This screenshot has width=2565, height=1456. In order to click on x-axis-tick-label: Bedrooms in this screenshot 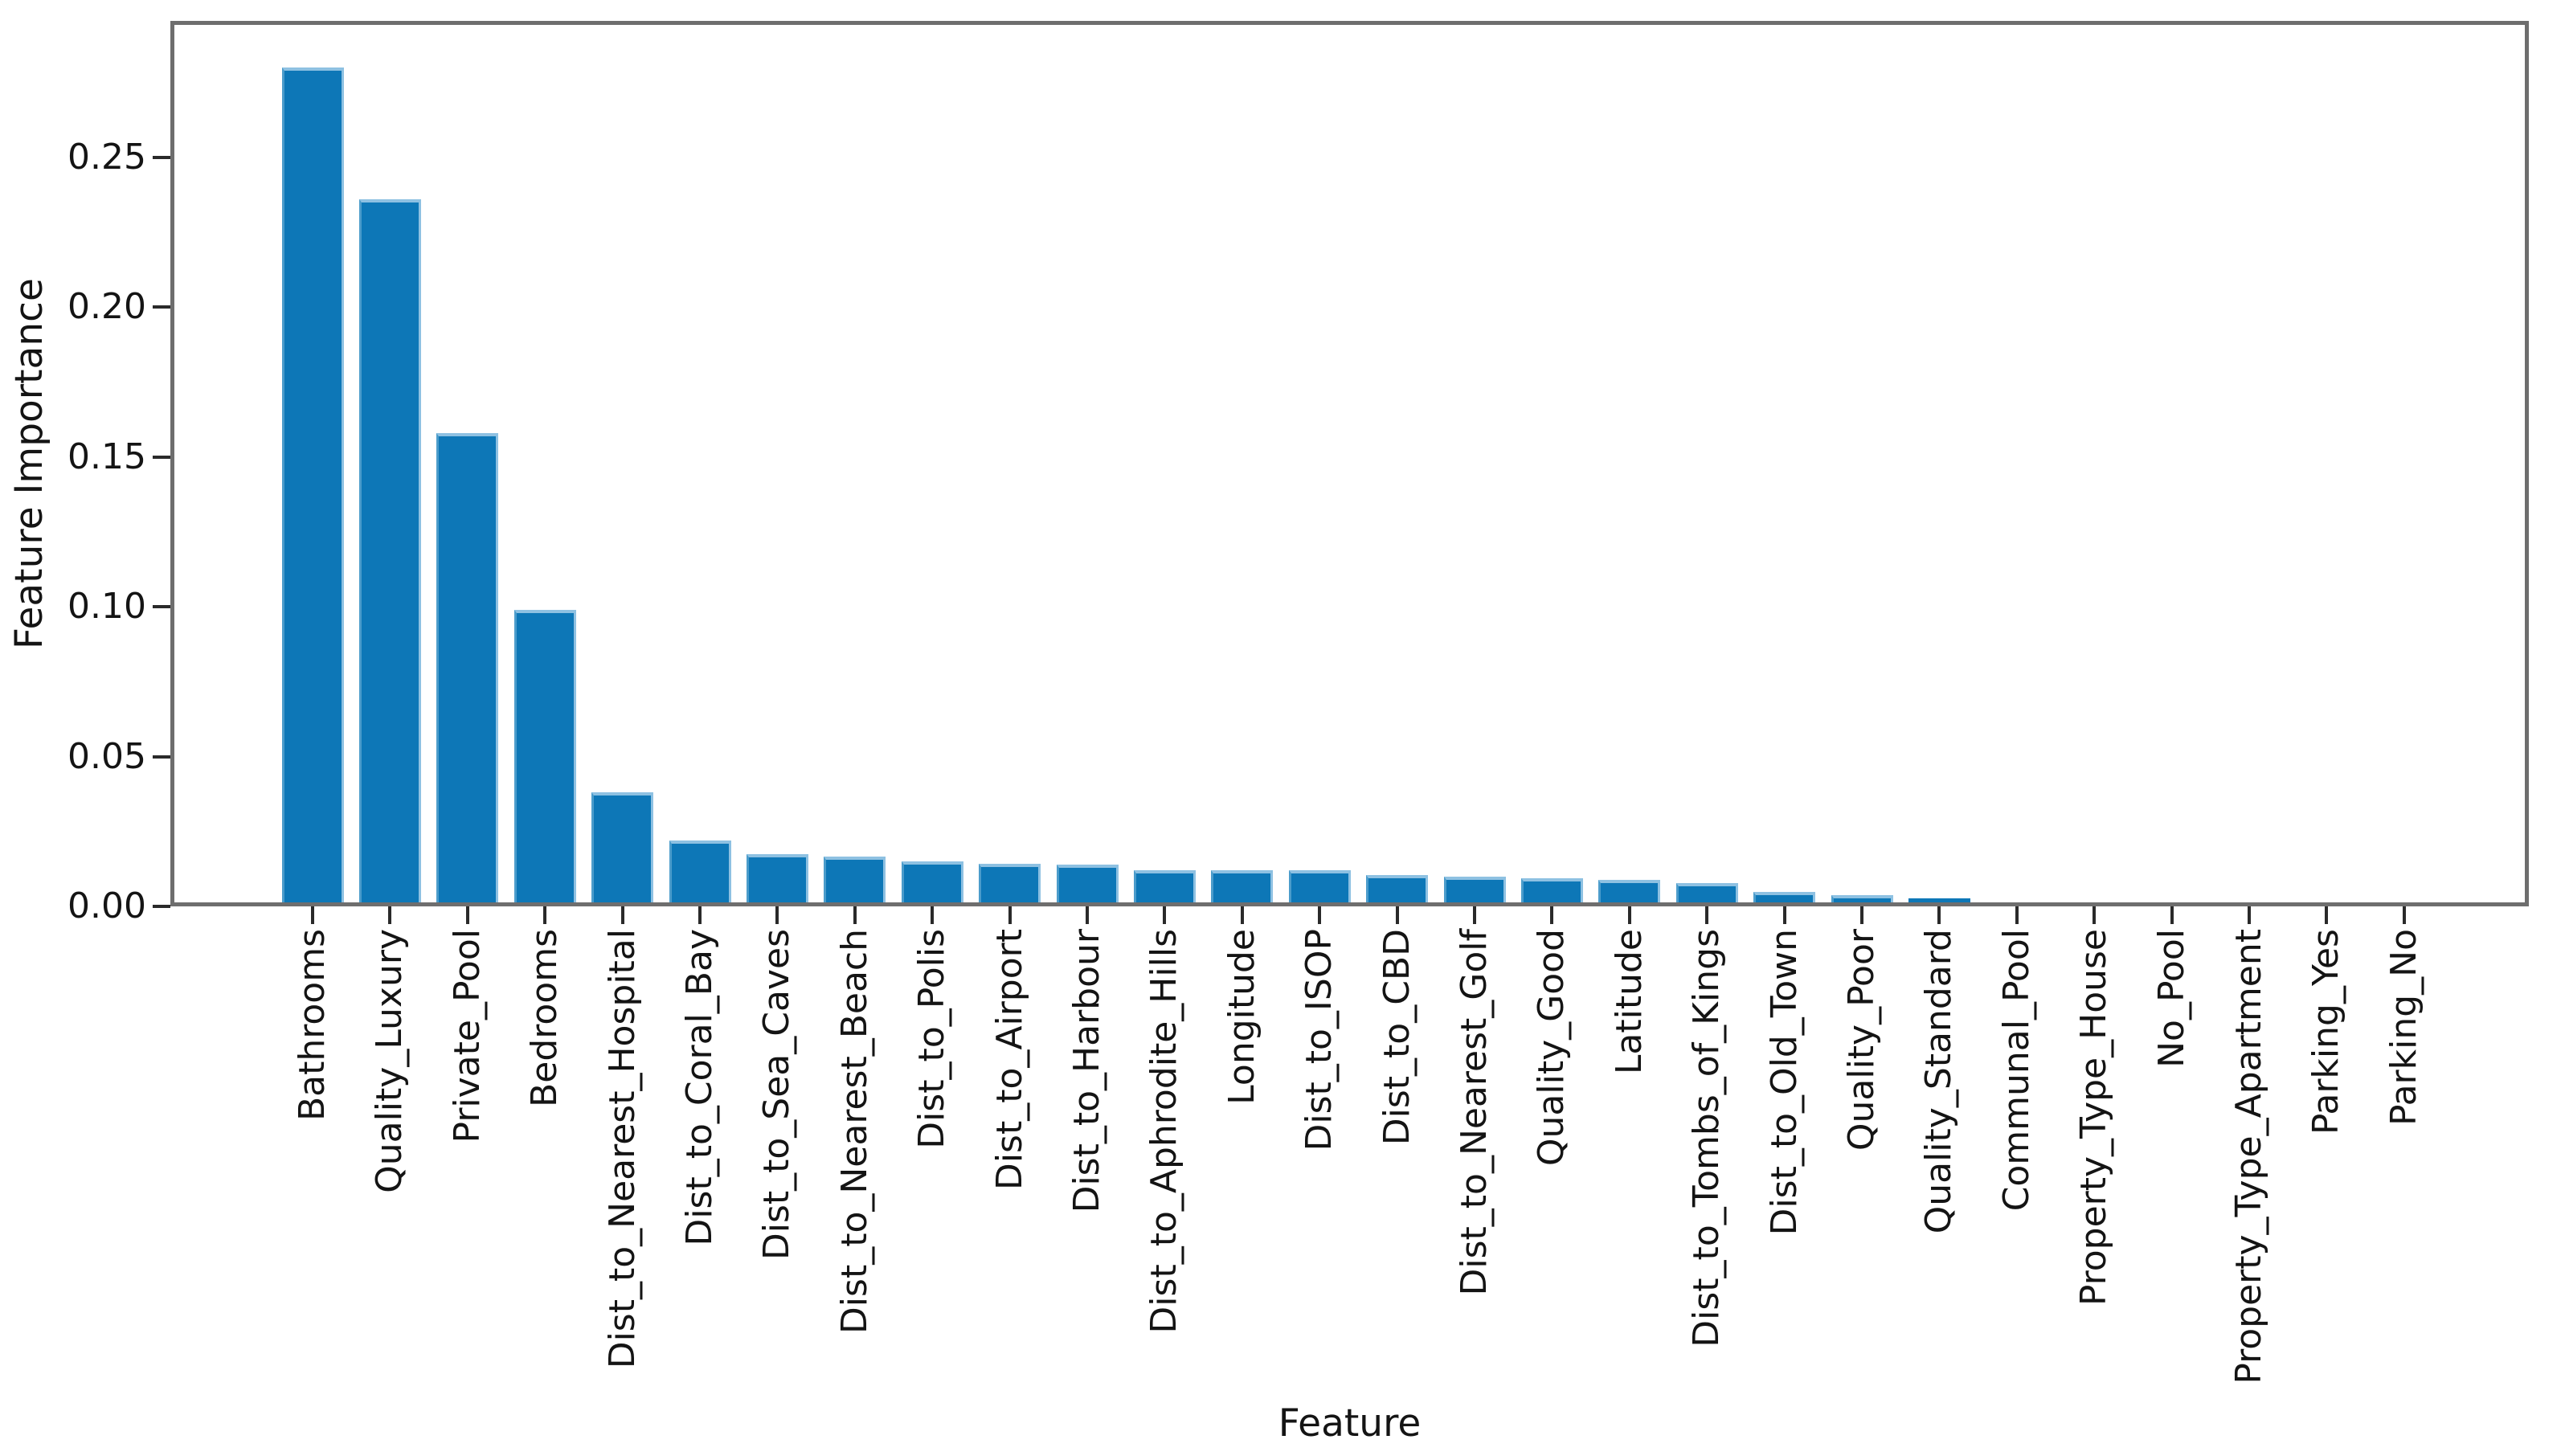, I will do `click(545, 1018)`.